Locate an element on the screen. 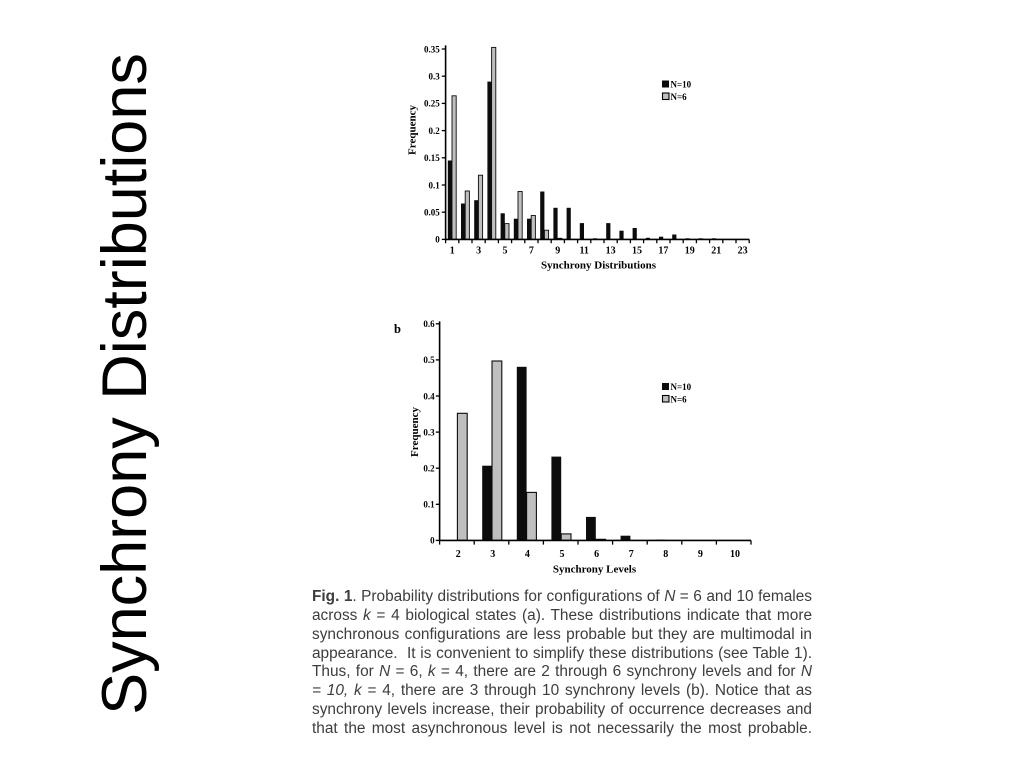 The image size is (1023, 767). svg-text: 13 is located at coordinates (611, 251).